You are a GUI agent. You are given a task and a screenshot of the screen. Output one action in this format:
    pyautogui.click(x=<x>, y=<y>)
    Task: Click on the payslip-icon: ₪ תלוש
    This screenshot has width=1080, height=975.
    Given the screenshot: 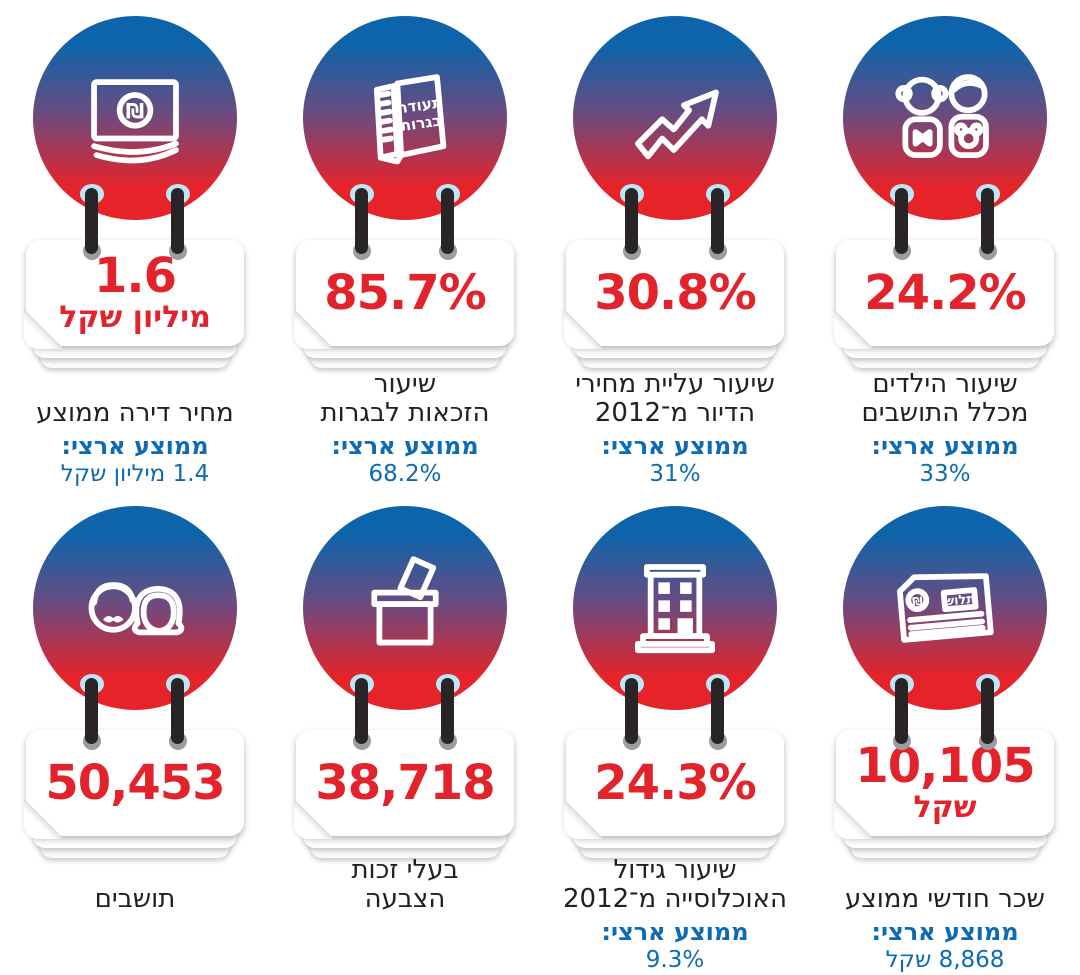 What is the action you would take?
    pyautogui.click(x=945, y=608)
    